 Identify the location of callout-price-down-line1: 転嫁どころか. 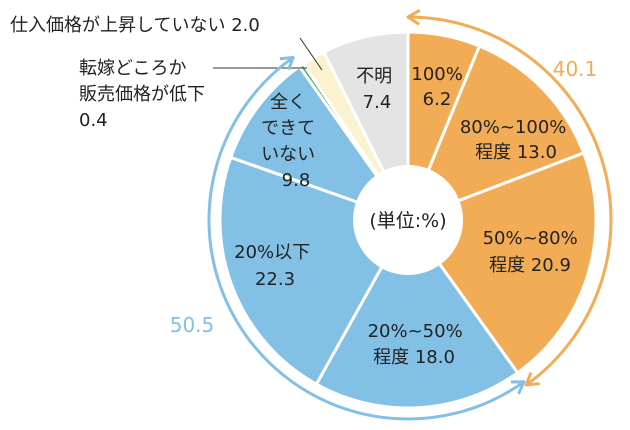
(132, 68).